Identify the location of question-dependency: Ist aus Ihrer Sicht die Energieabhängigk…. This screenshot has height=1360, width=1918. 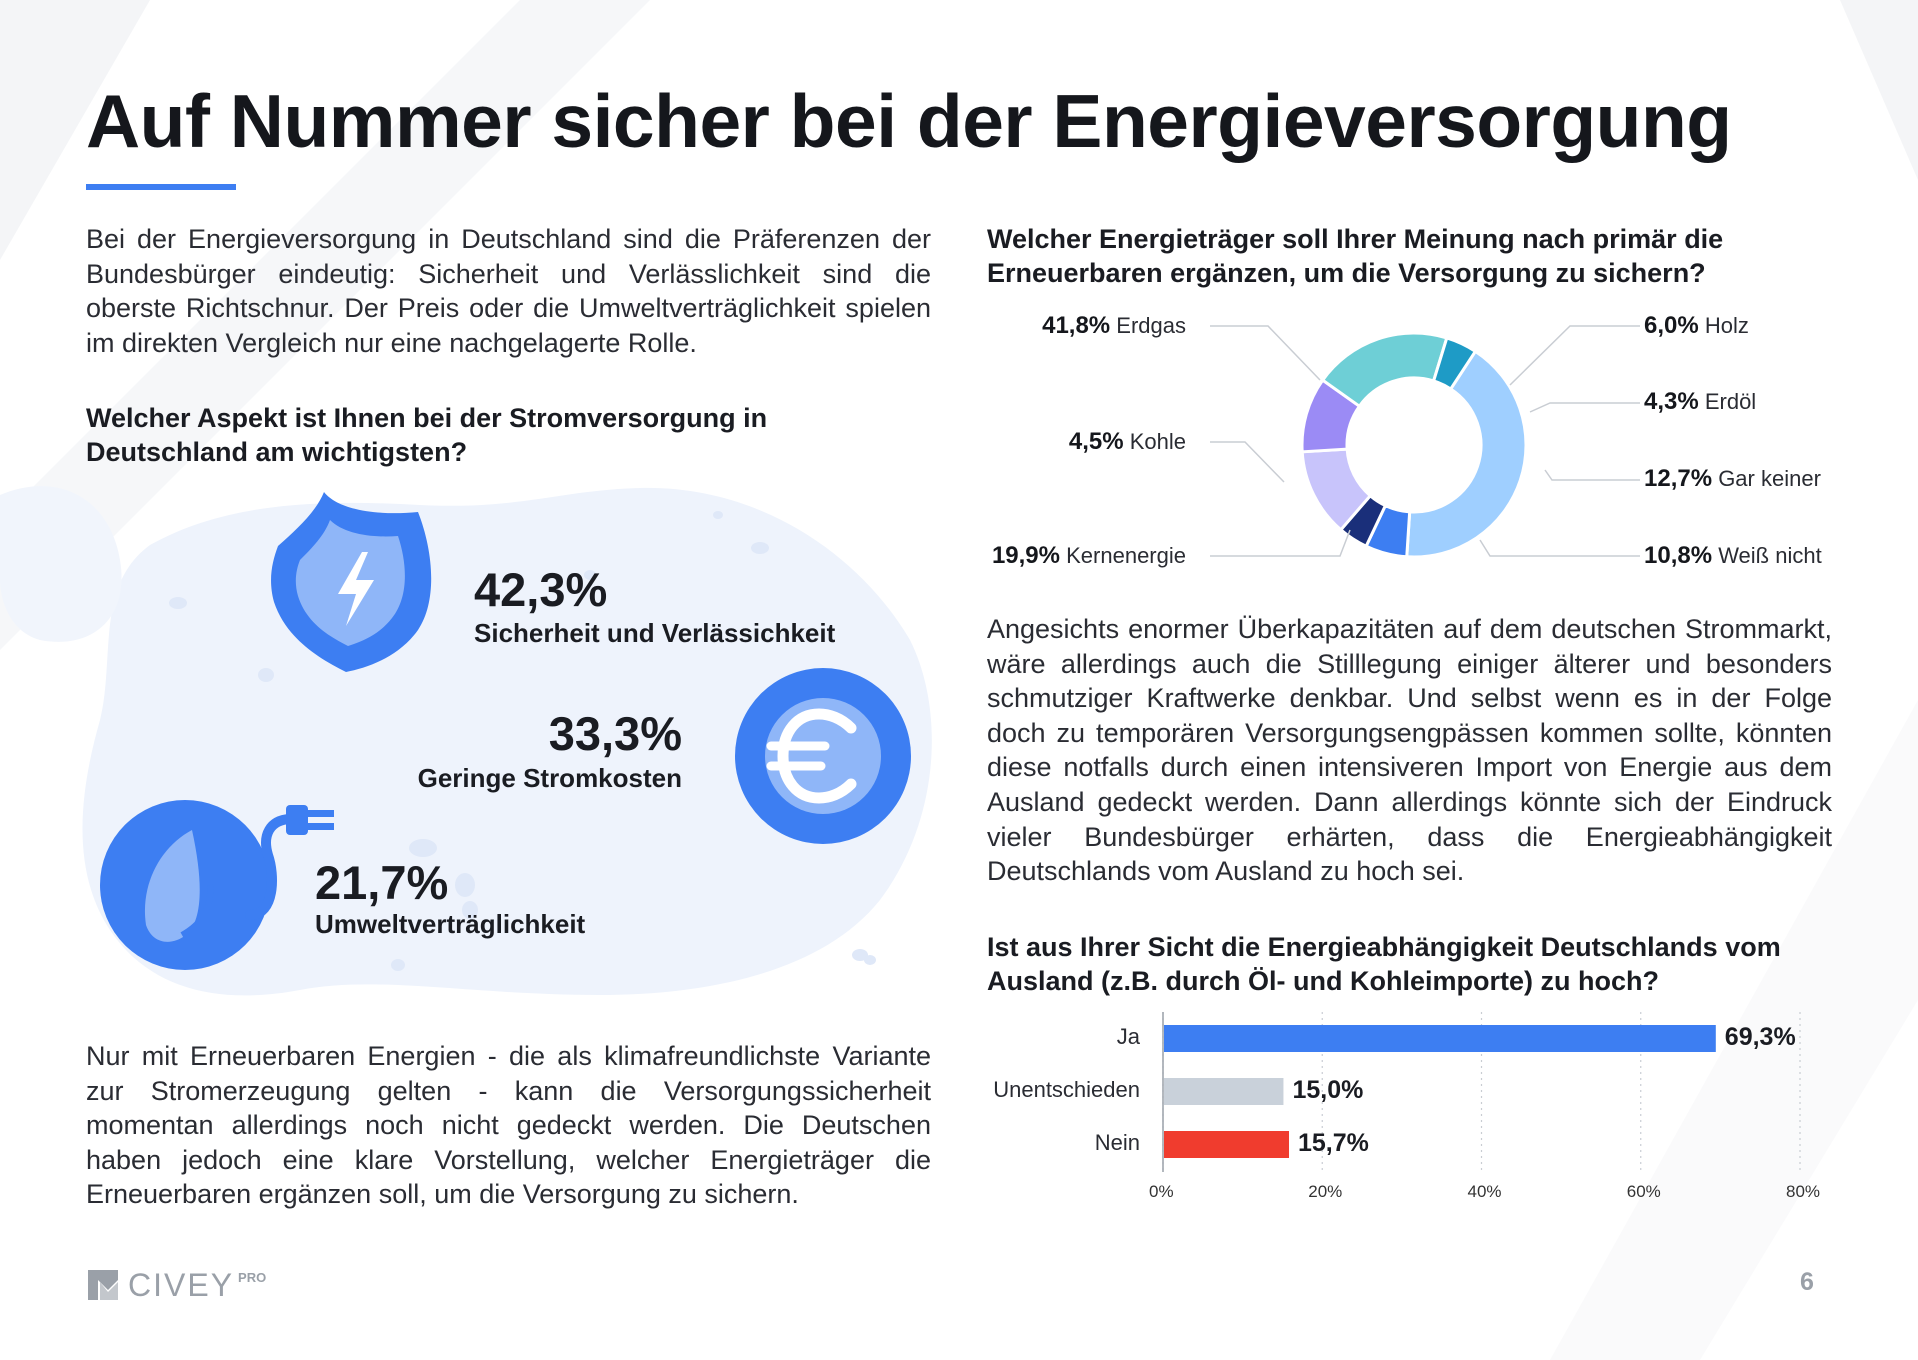
(1384, 964).